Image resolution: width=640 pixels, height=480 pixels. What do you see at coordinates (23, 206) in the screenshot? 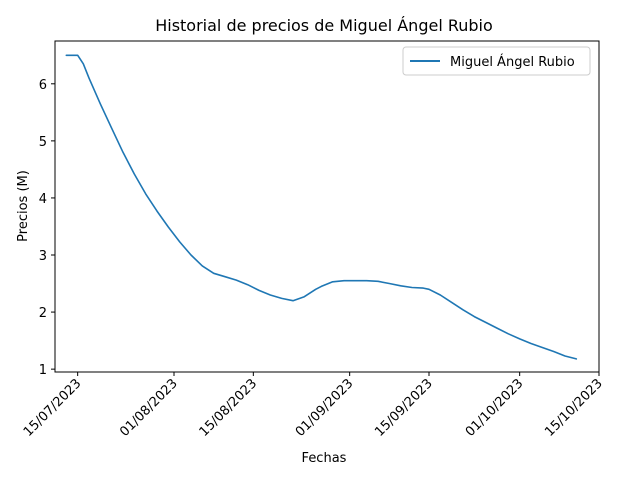
I see `y-axis-label: Precios (M)` at bounding box center [23, 206].